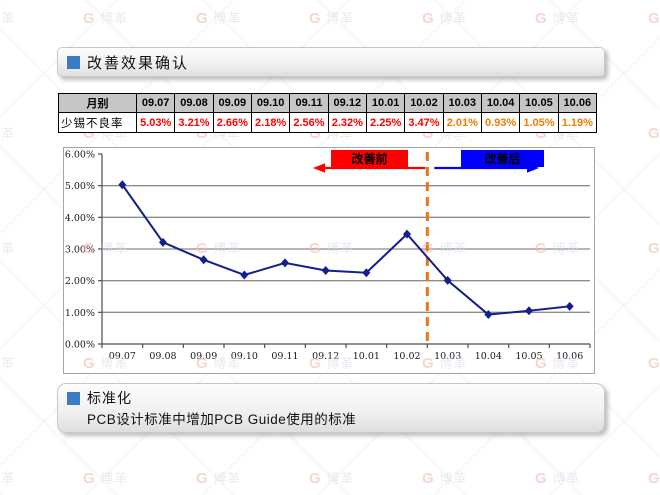 The height and width of the screenshot is (495, 660). I want to click on month-header-cell: 09.12, so click(347, 103).